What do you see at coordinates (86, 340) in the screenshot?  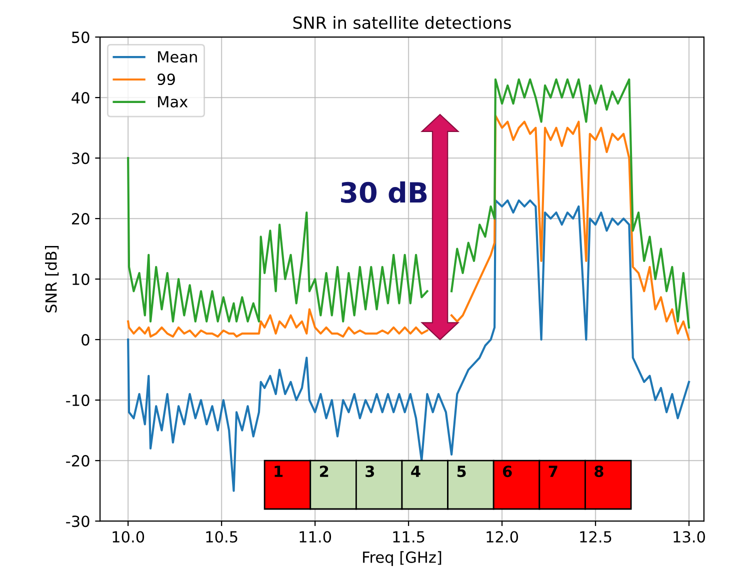 I see `y-tick-label: 0` at bounding box center [86, 340].